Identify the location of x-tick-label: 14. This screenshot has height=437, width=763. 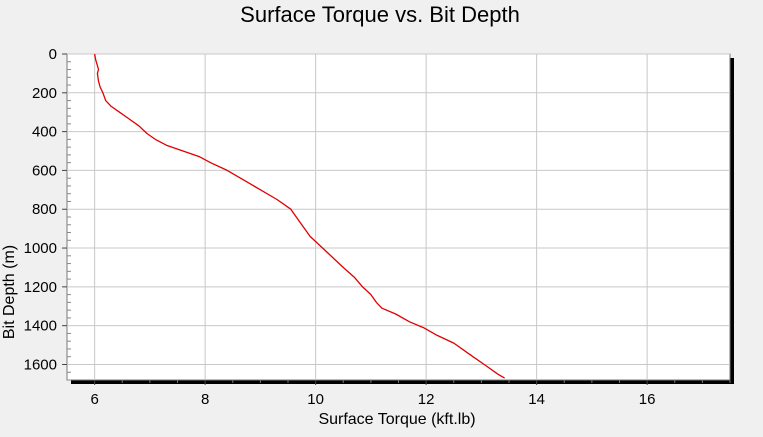
(536, 399).